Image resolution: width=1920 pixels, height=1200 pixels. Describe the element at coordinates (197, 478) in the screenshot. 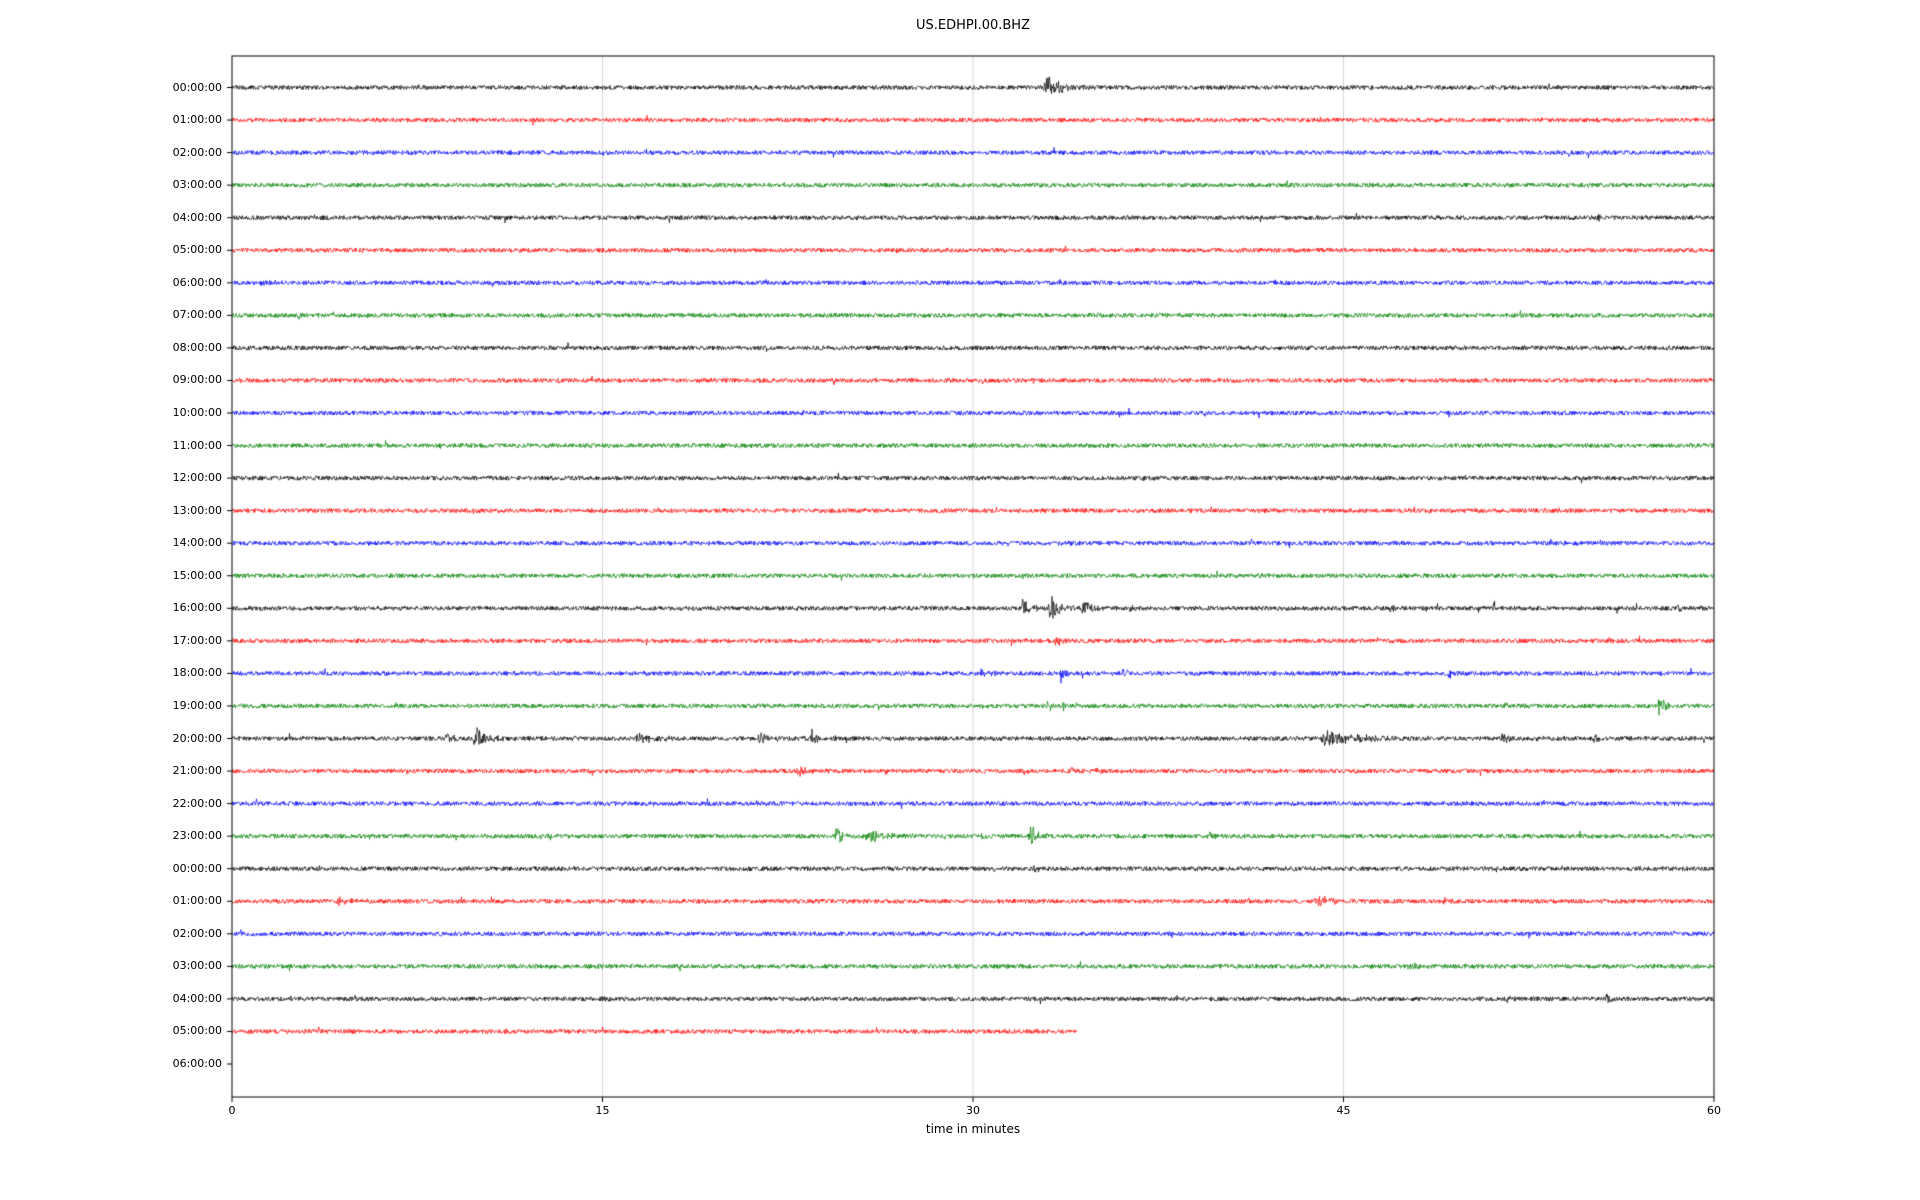

I see `trace-time-label: 12:00:00` at that location.